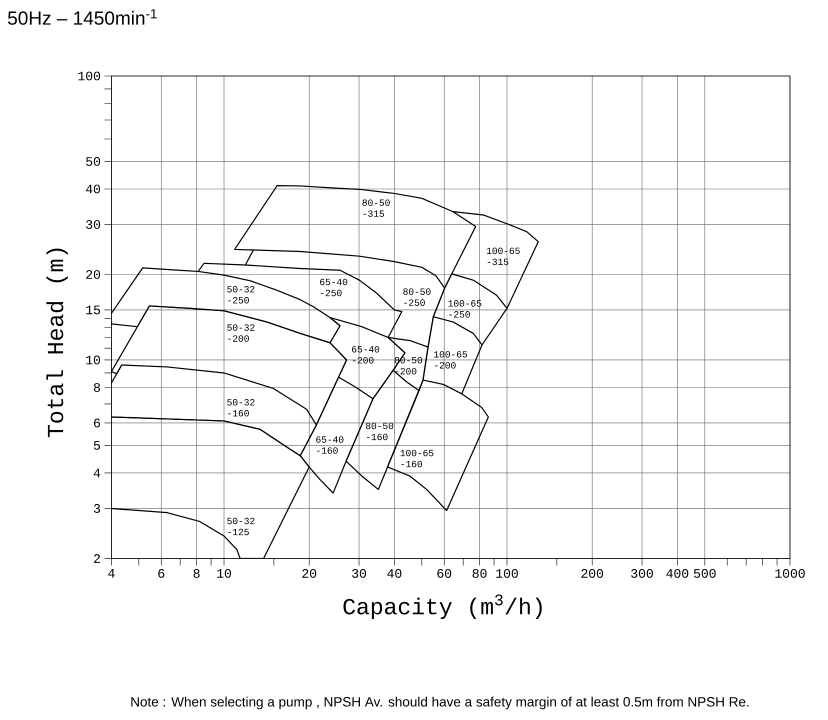 This screenshot has width=828, height=720. I want to click on x-tick-label: 80, so click(479, 573).